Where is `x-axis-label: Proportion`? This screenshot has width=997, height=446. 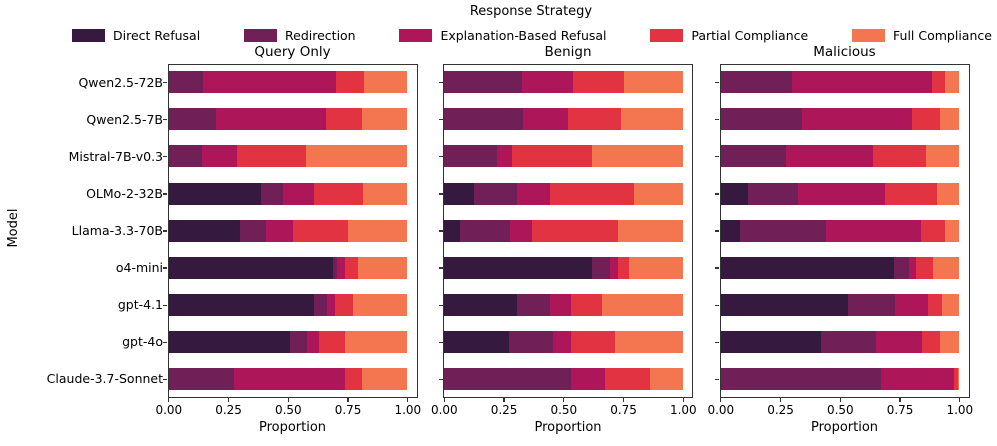
x-axis-label: Proportion is located at coordinates (568, 427).